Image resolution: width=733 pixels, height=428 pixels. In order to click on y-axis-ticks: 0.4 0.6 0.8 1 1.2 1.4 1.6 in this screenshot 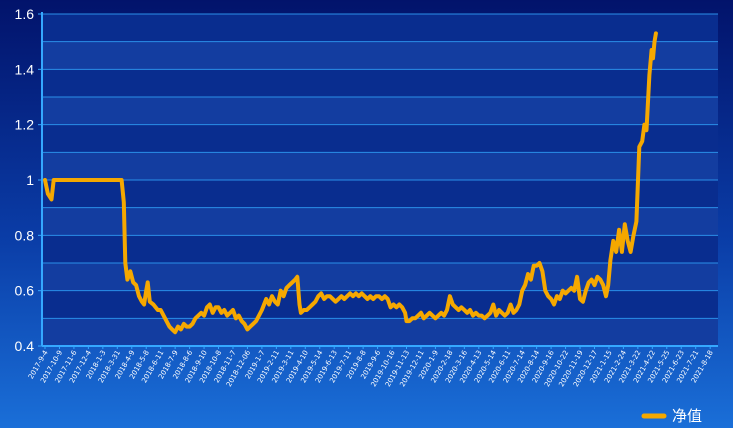, I will do `click(28, 180)`.